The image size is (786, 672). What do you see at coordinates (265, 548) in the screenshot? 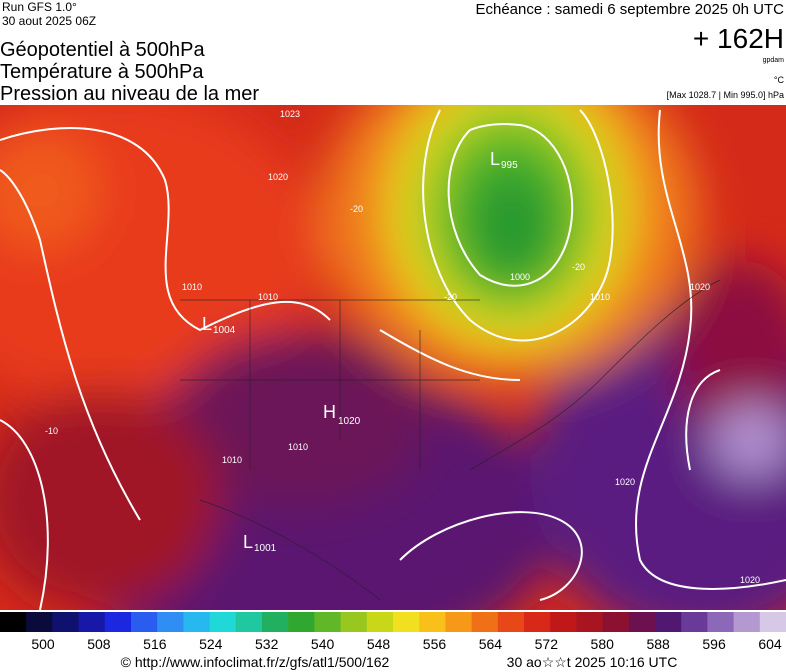
I see `center-value: 1001` at bounding box center [265, 548].